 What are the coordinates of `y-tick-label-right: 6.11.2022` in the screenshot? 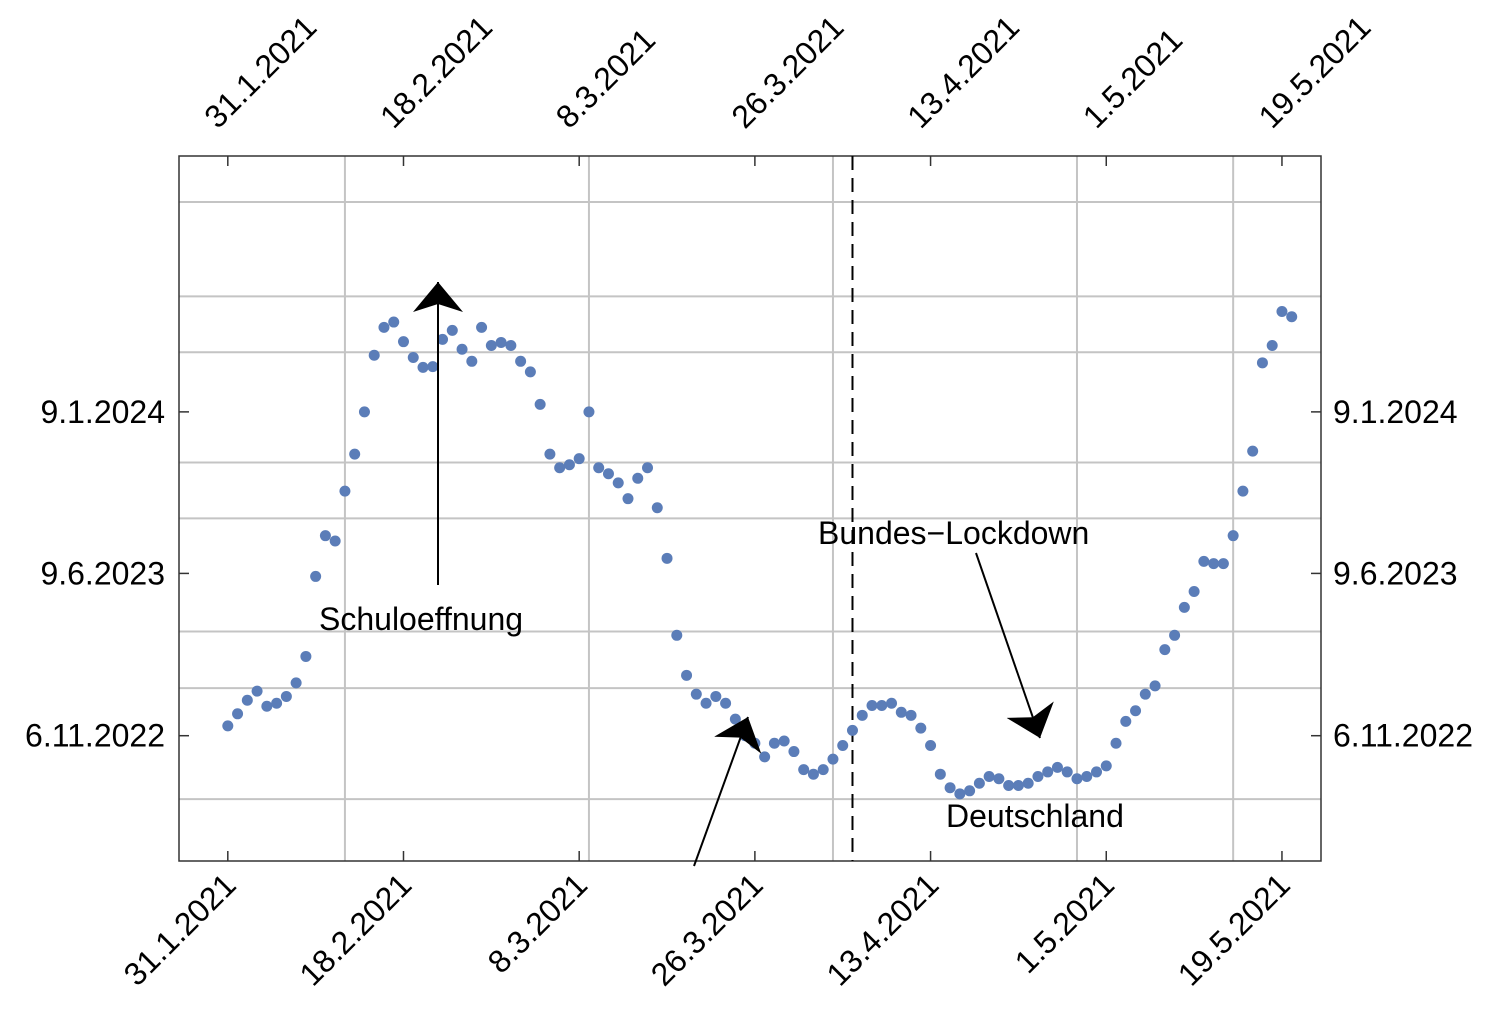 It's located at (1403, 736).